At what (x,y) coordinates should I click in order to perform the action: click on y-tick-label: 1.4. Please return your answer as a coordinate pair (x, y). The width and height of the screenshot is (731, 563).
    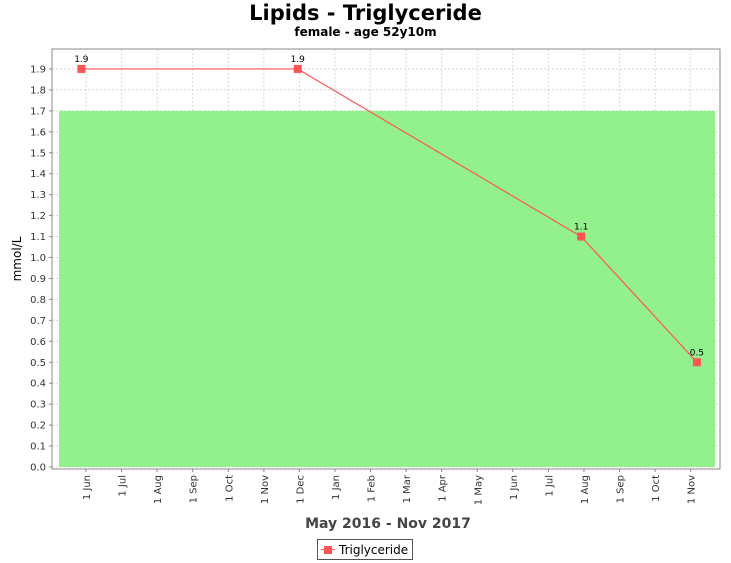
    Looking at the image, I should click on (38, 174).